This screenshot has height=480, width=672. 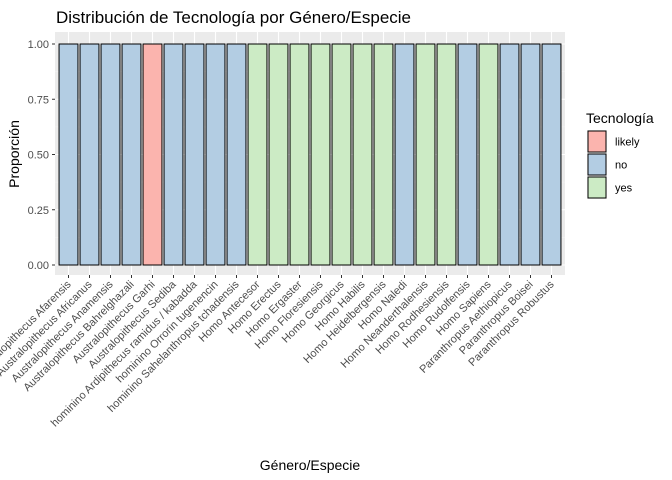 I want to click on y-axis-title: Proporción, so click(x=14, y=154).